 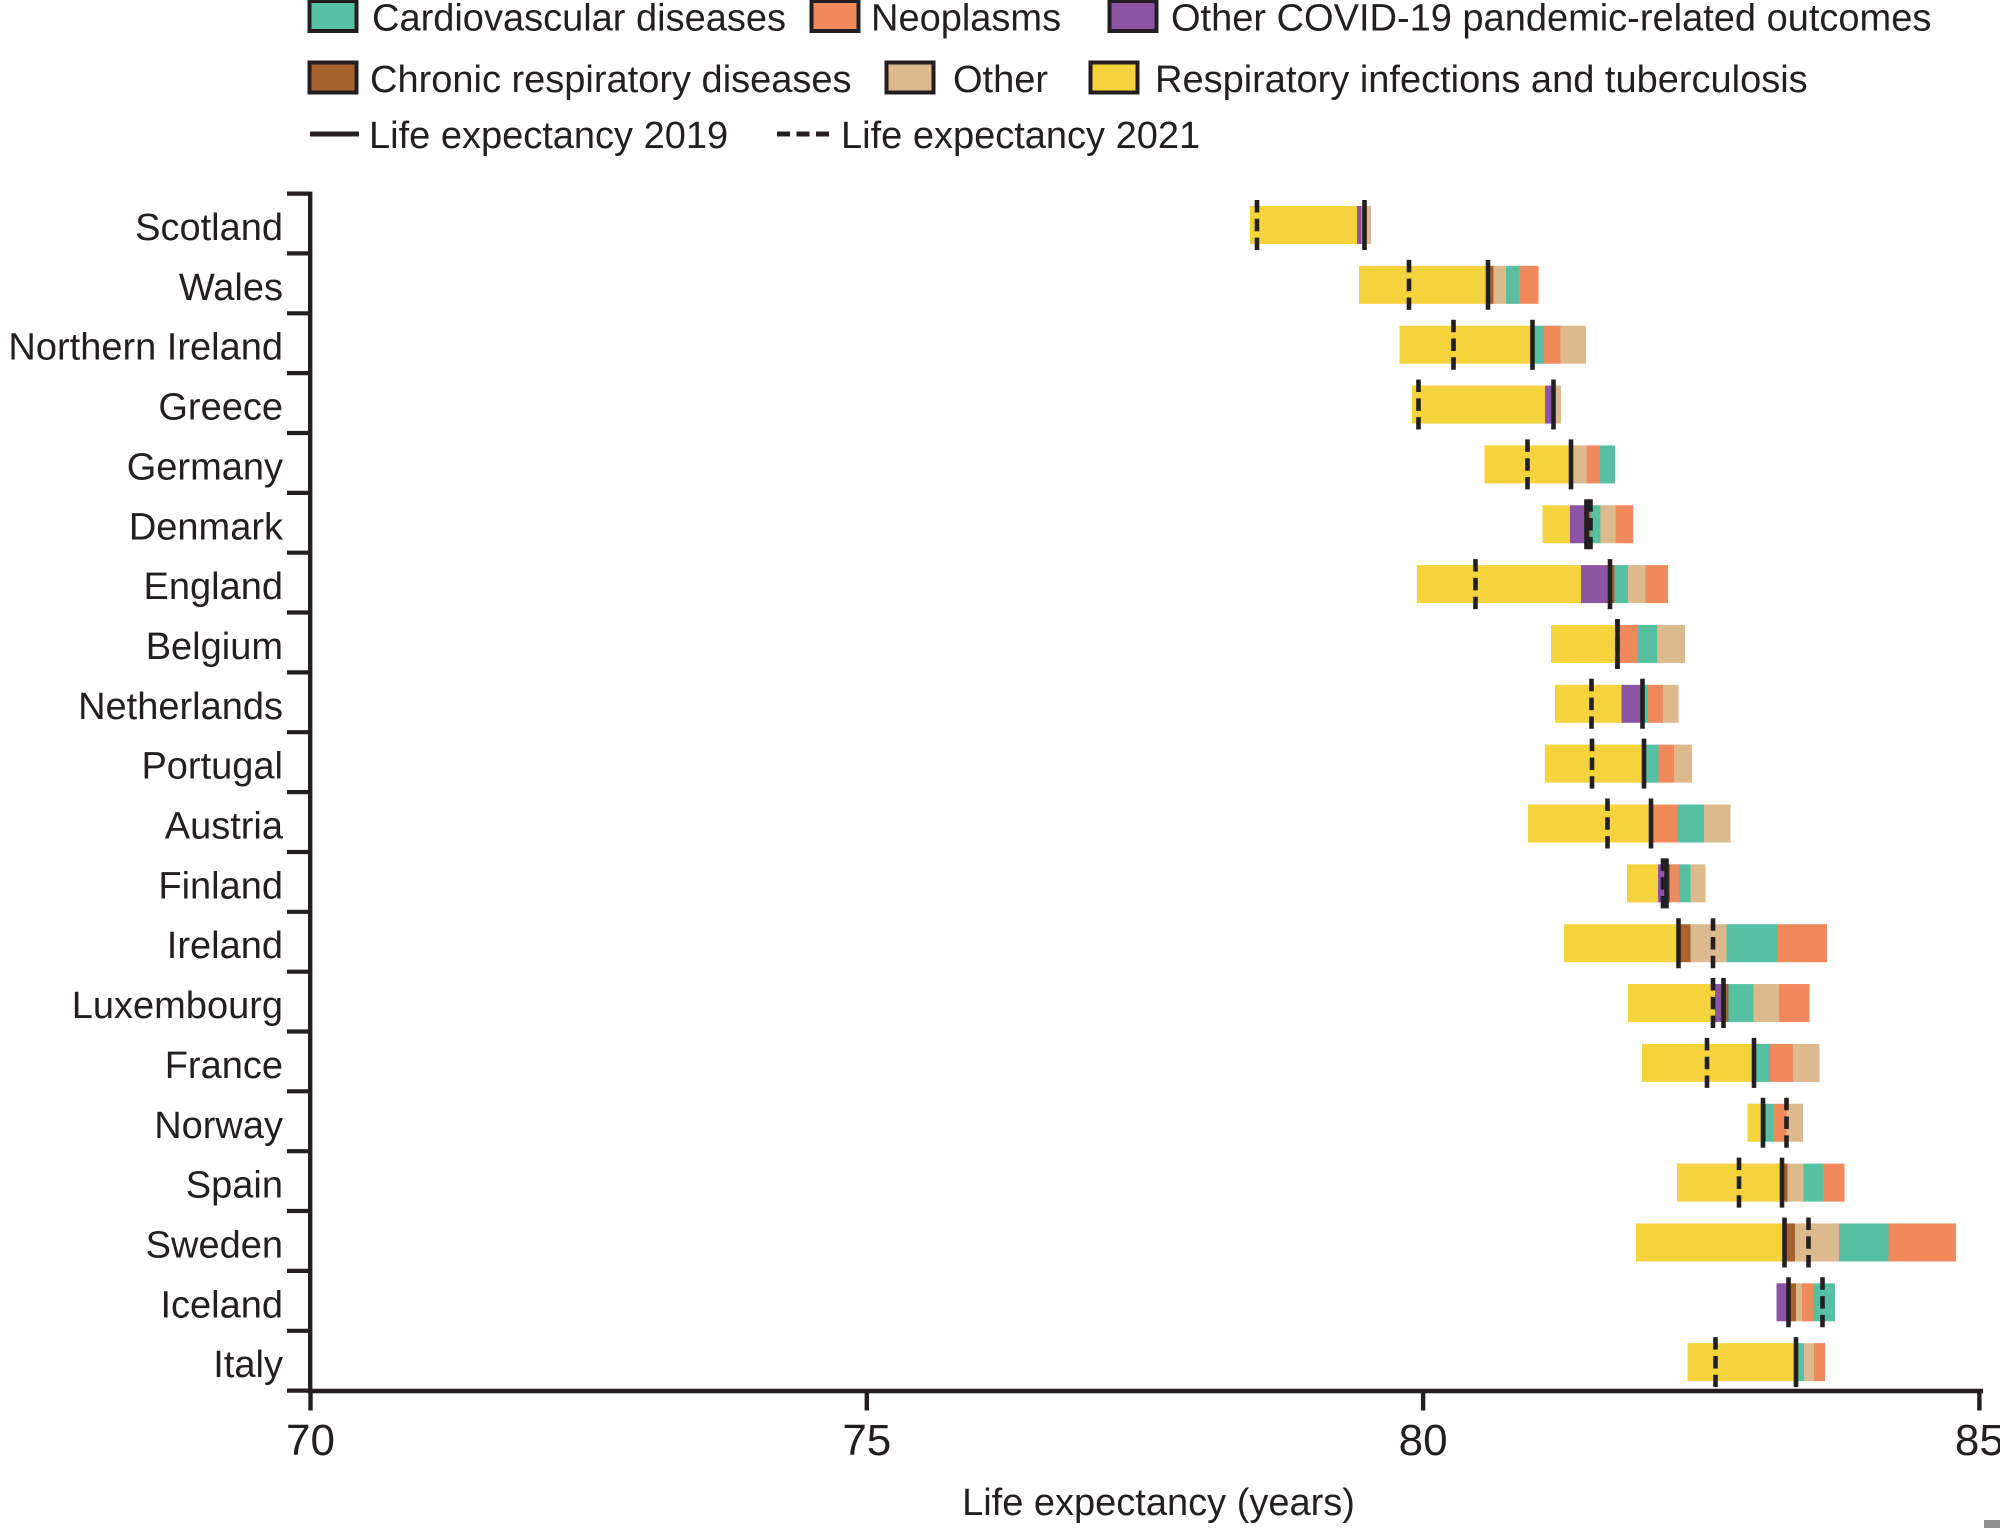 What do you see at coordinates (224, 827) in the screenshot?
I see `svg-text: Austria` at bounding box center [224, 827].